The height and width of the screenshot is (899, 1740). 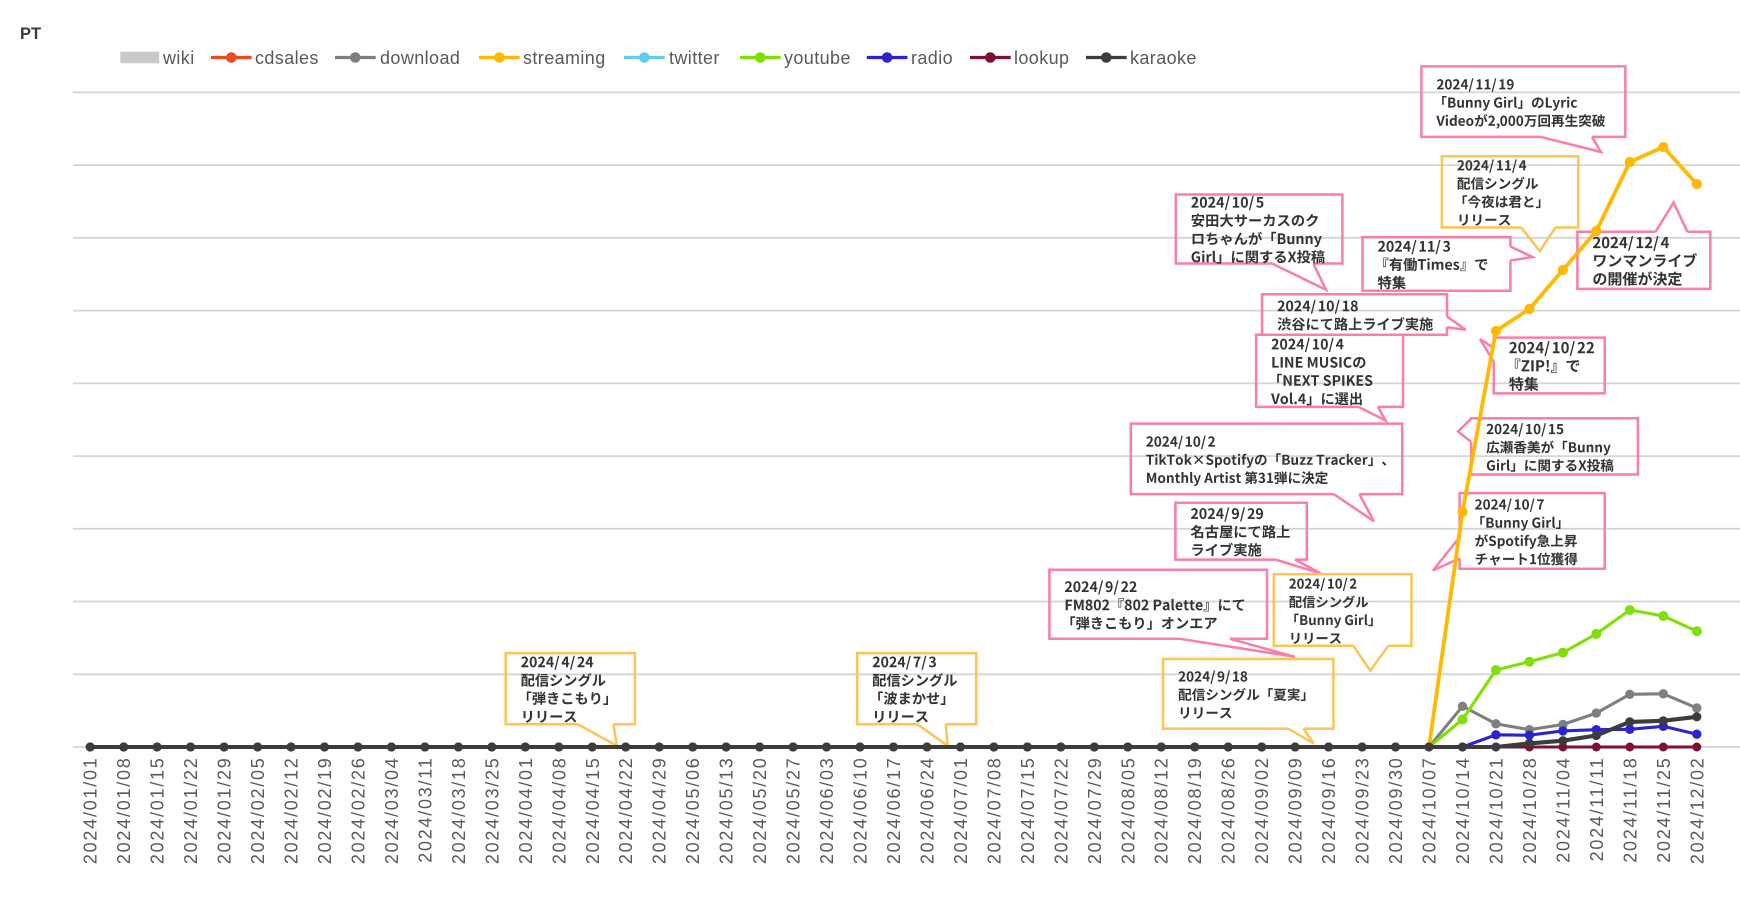 I want to click on svg-text: 2024/09/30, so click(x=1396, y=811).